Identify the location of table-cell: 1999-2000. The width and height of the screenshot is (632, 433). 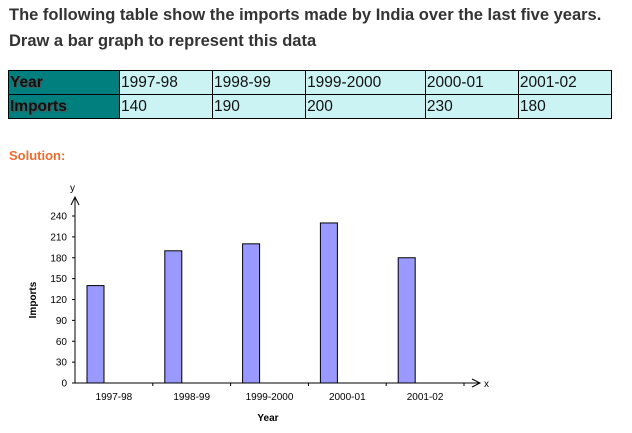
(365, 82).